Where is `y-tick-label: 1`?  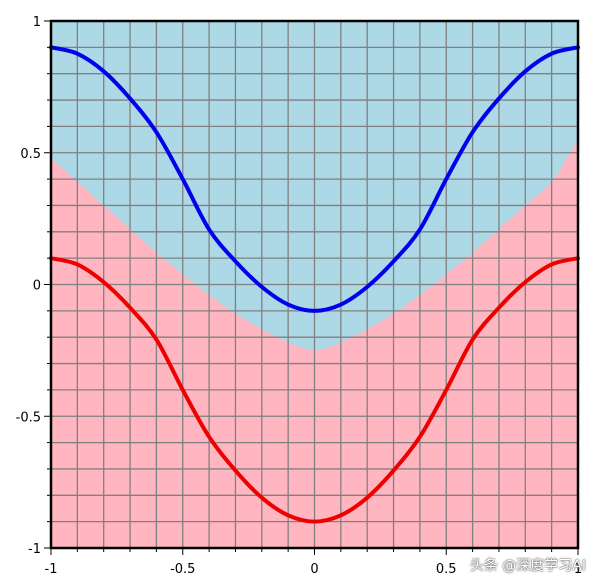 y-tick-label: 1 is located at coordinates (37, 22).